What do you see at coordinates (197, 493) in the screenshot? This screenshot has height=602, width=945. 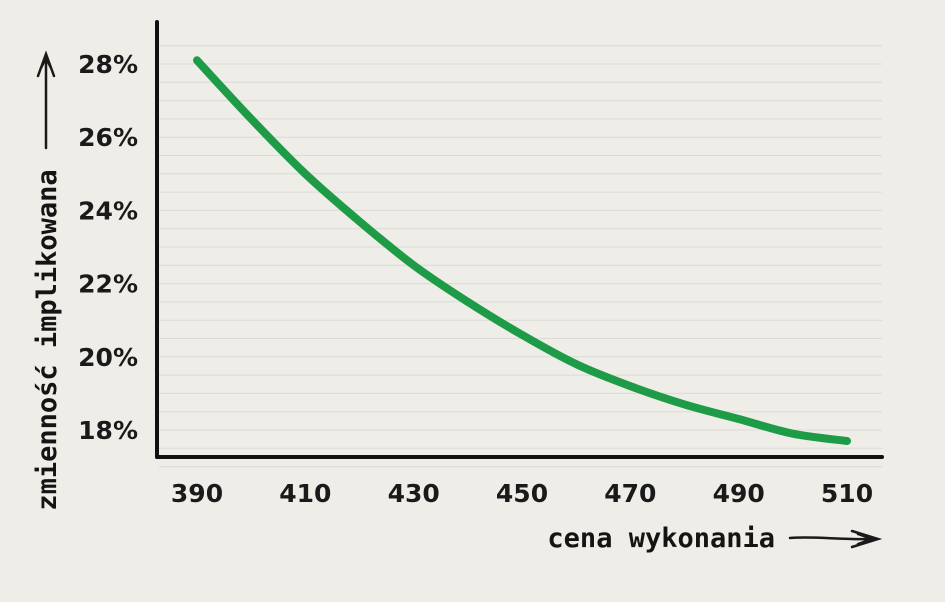 I see `x-tick-label: 390` at bounding box center [197, 493].